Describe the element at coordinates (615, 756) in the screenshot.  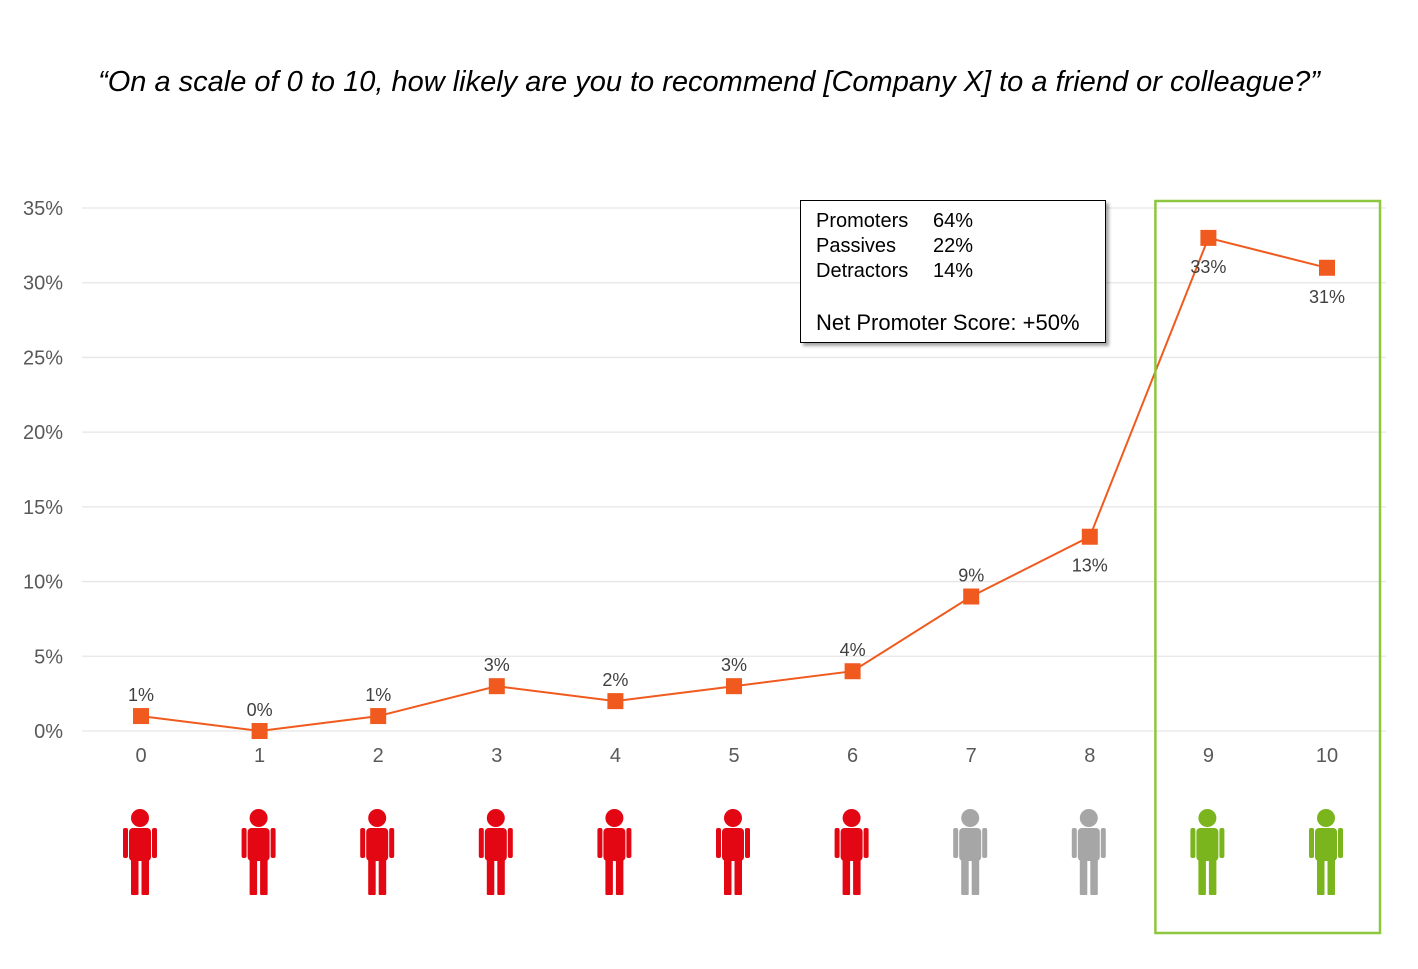
I see `x-tick-label: 4` at that location.